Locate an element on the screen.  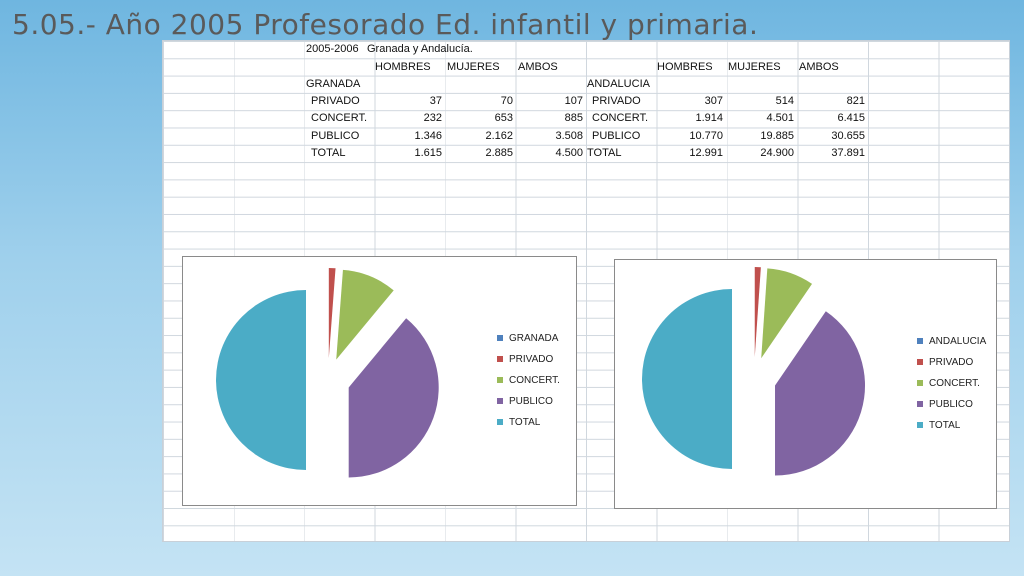
right-row-ambos: 37.891 is located at coordinates (848, 153).